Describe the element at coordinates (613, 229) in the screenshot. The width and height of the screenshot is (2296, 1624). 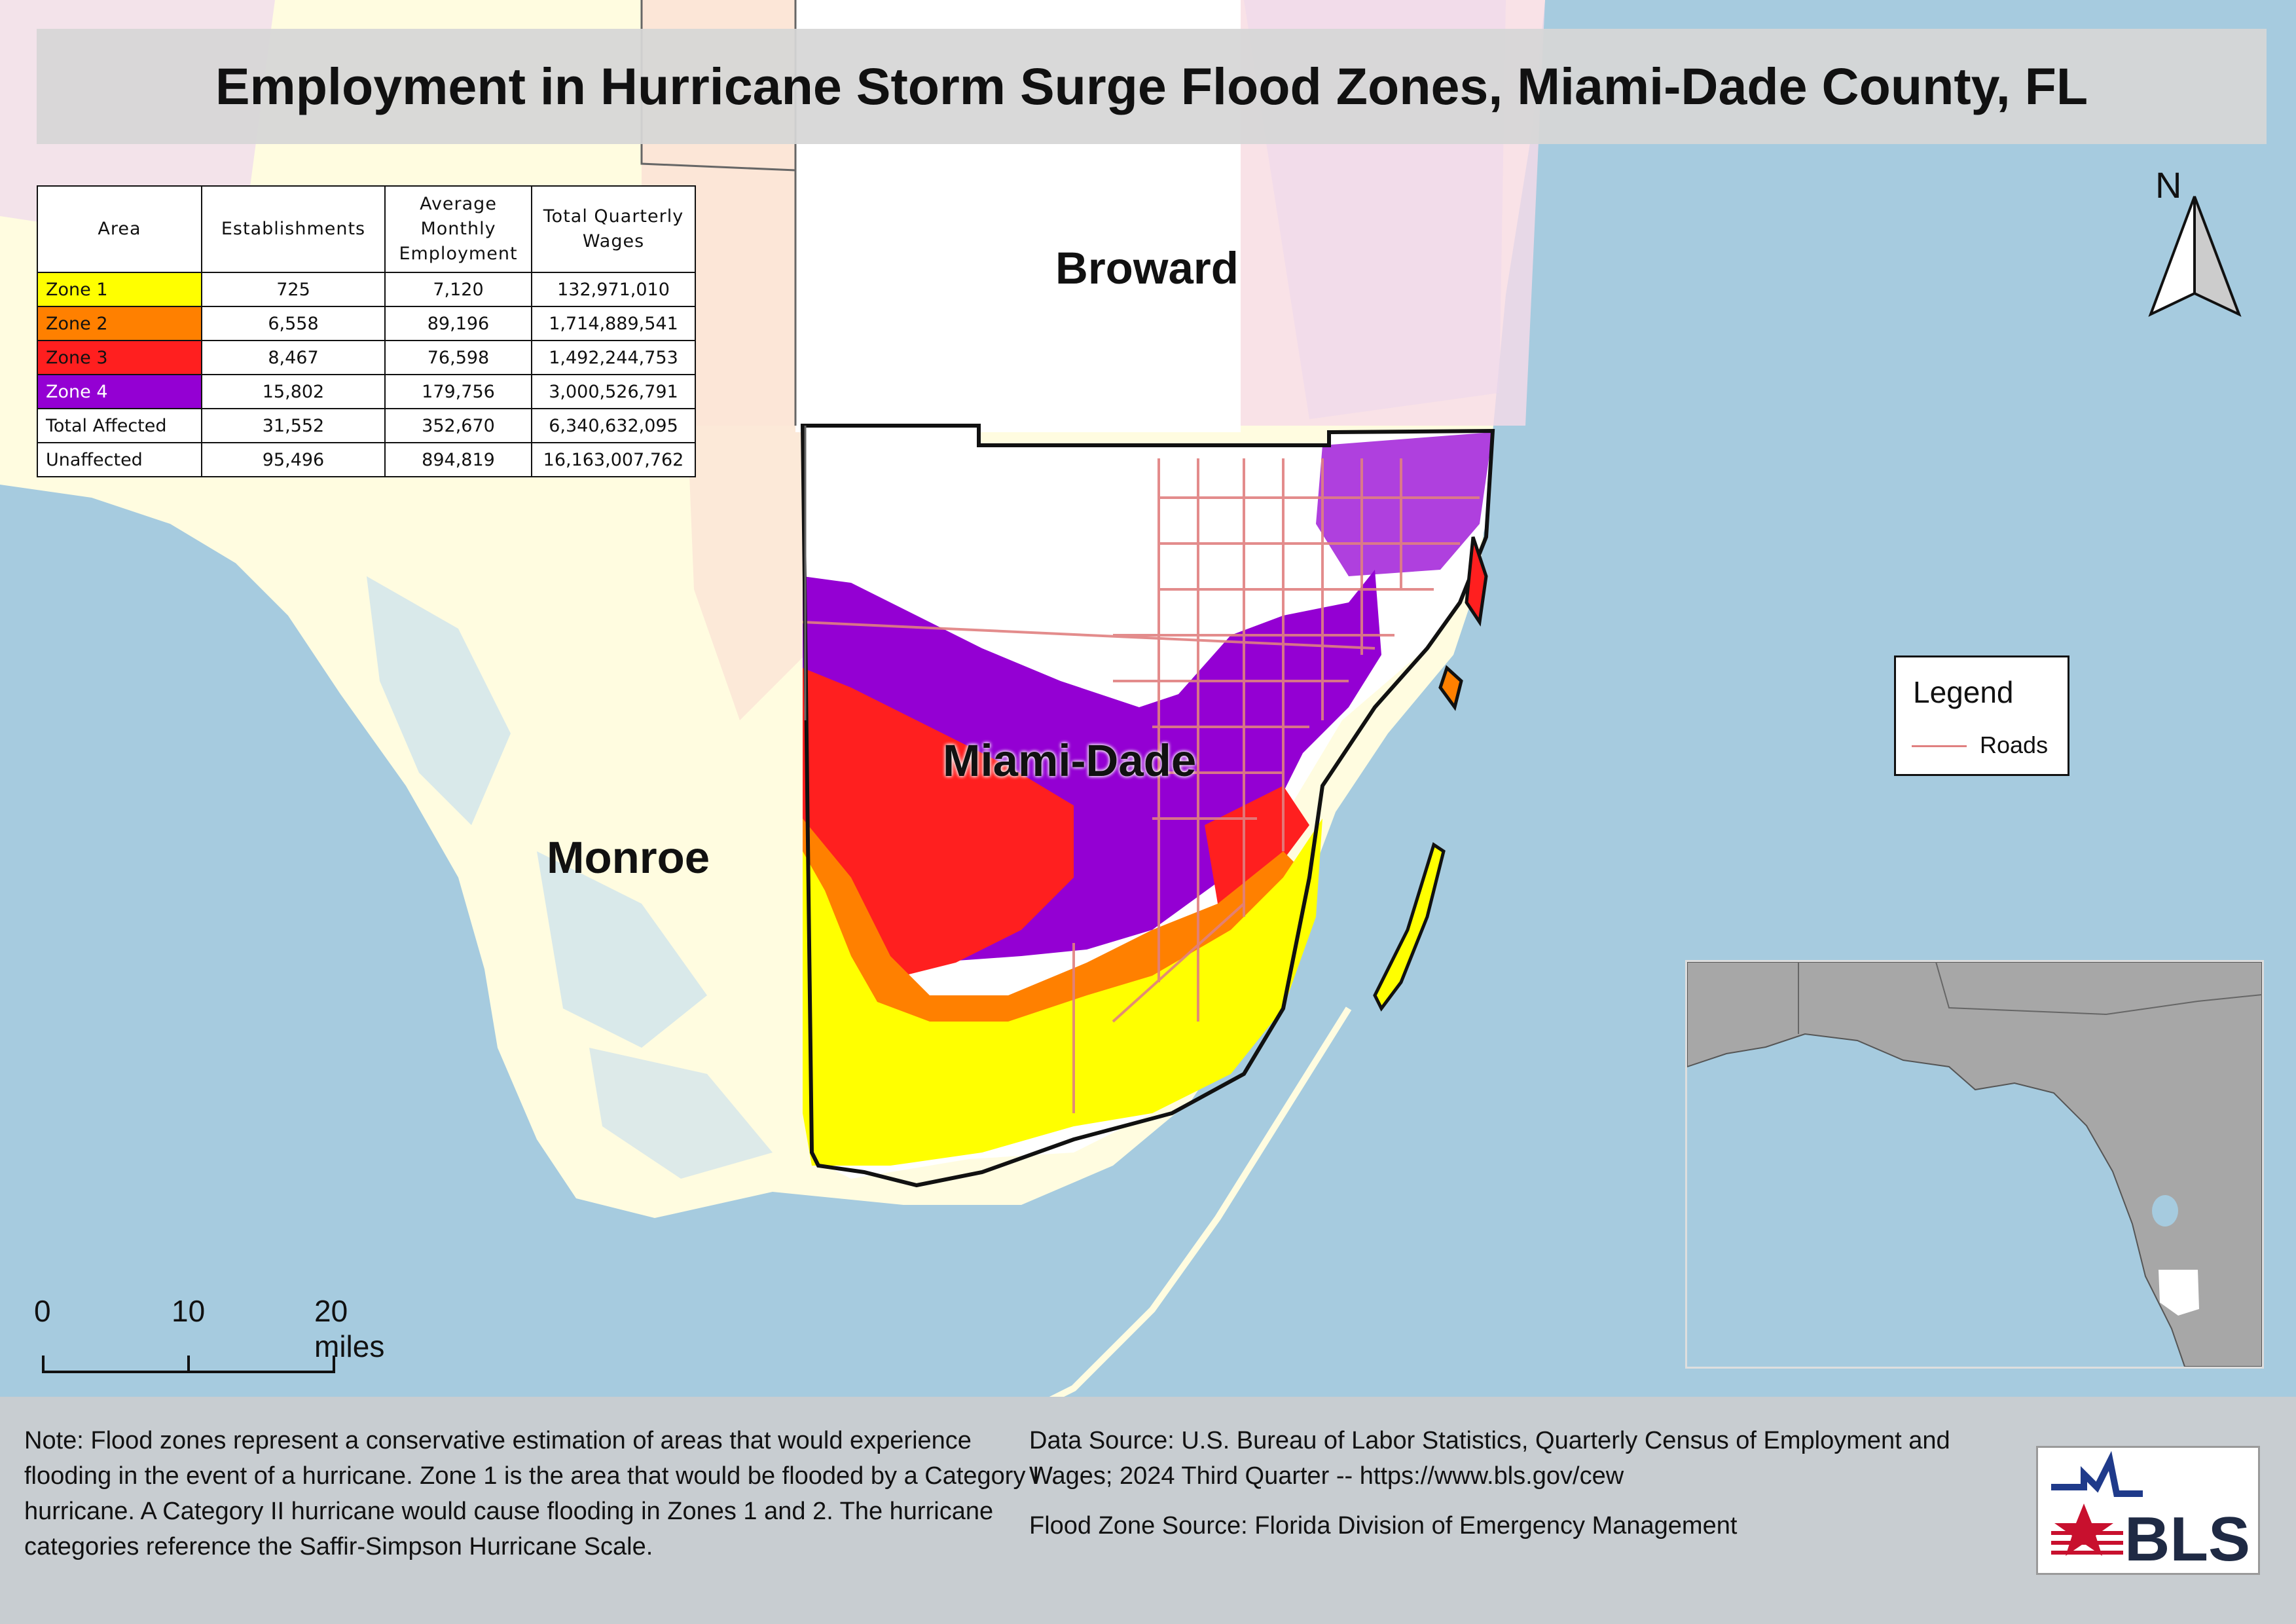
I see `header-wages: Total Quarterly Wages` at that location.